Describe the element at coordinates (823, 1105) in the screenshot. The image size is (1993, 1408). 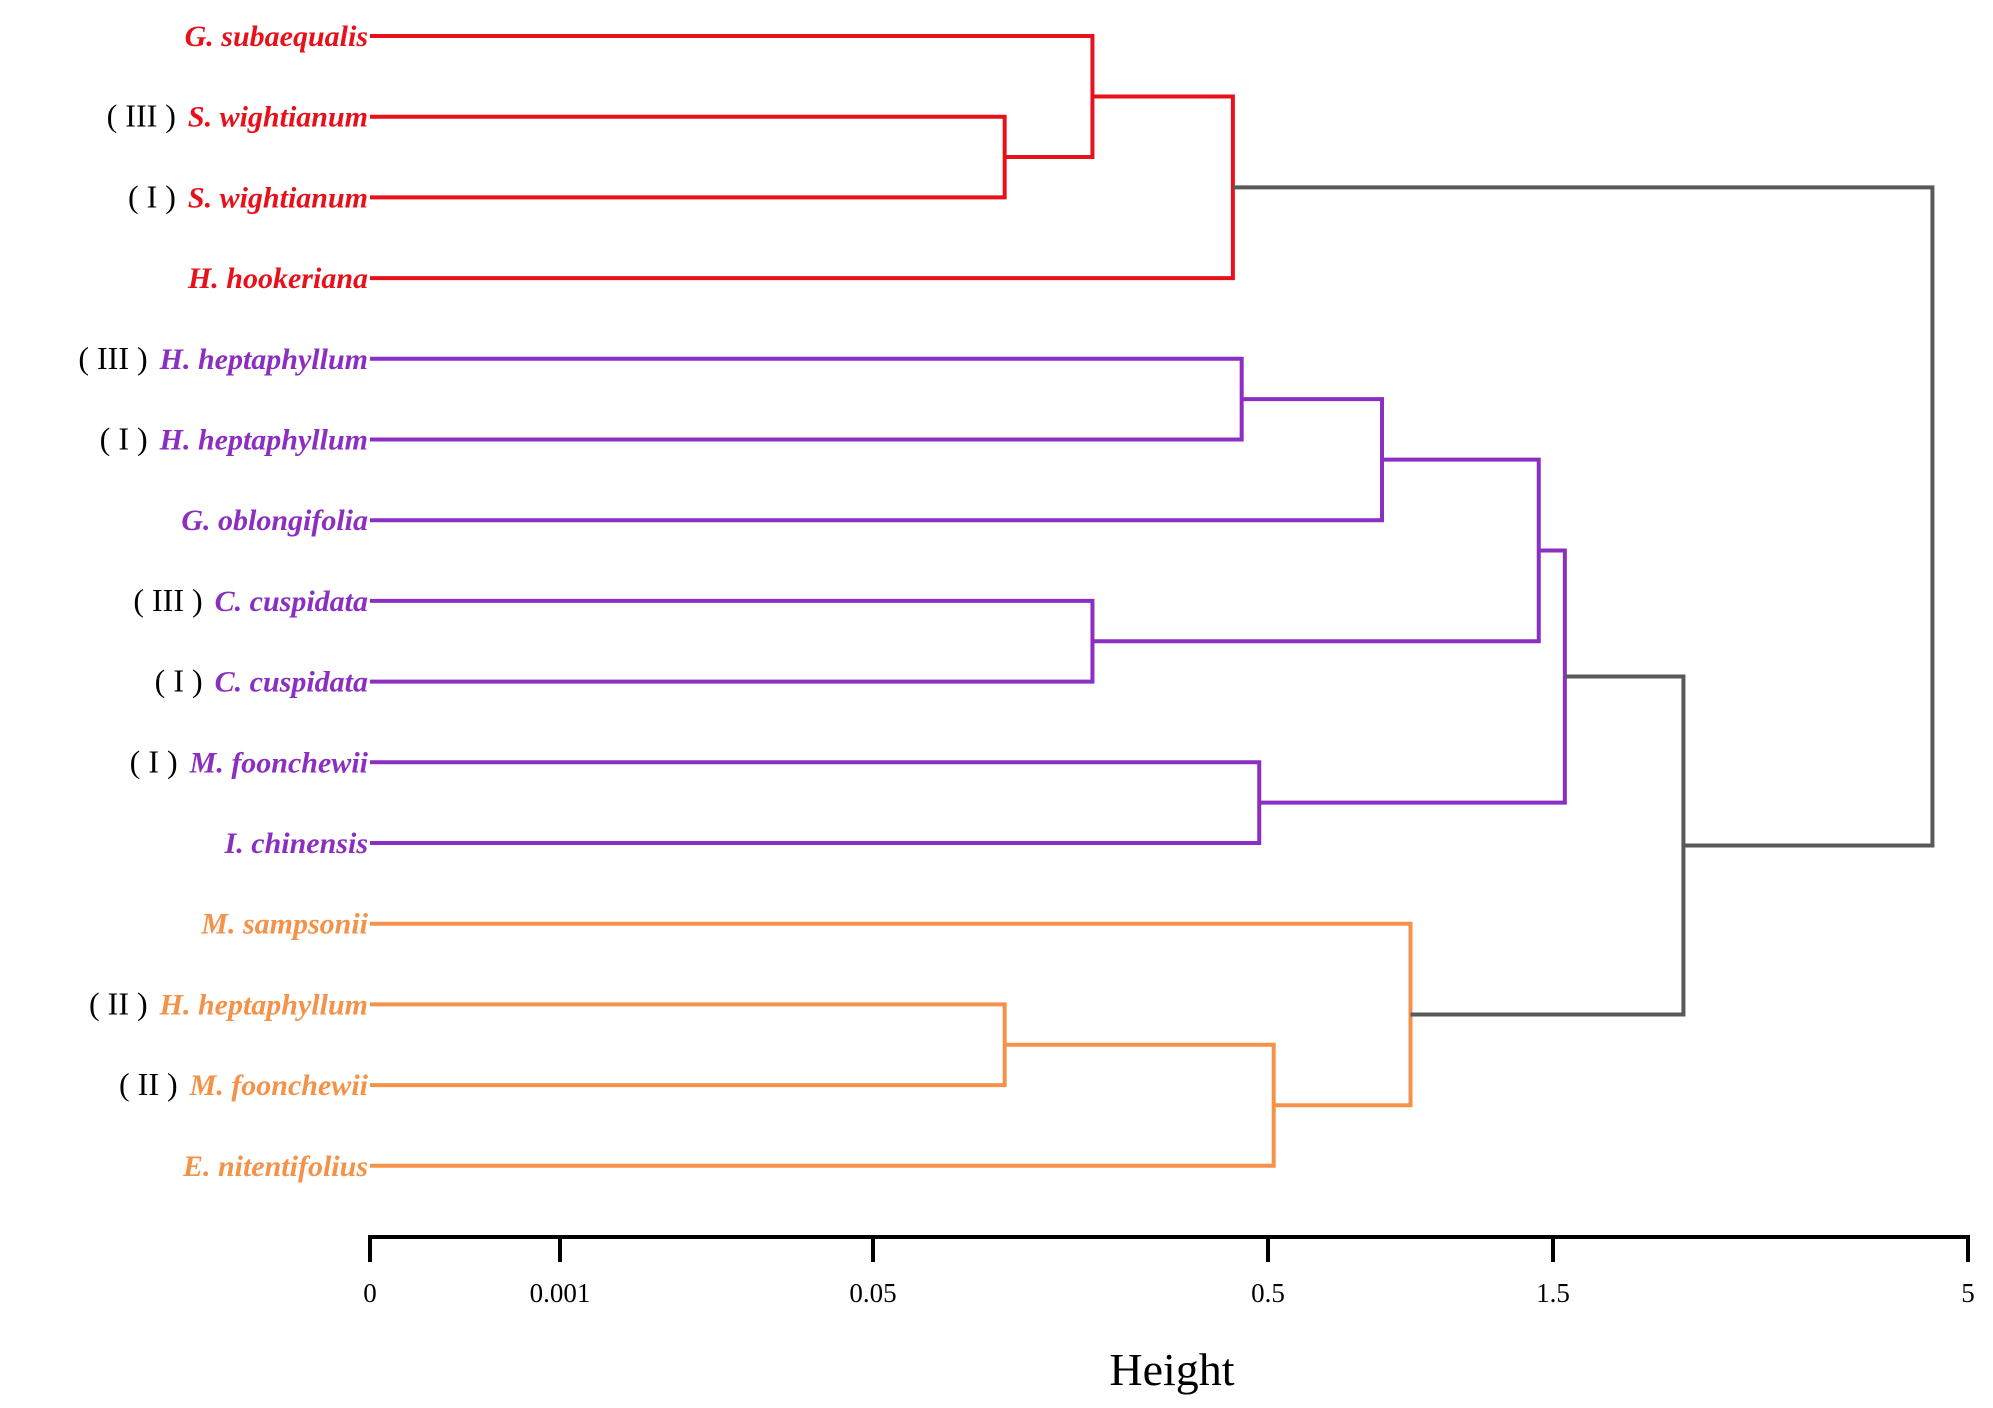
I see `dendrogram-branch-N11` at that location.